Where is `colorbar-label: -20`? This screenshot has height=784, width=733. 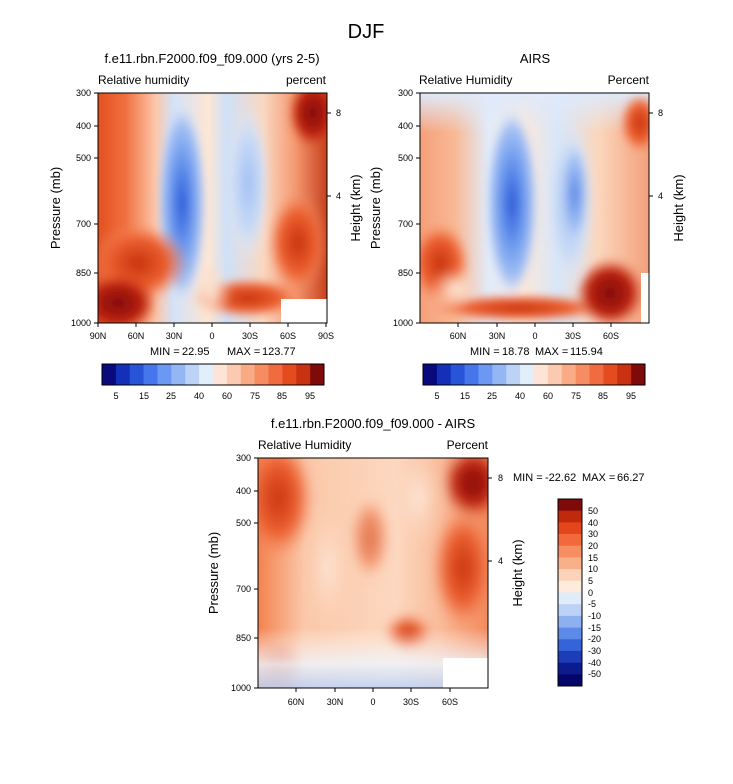
colorbar-label: -20 is located at coordinates (594, 639).